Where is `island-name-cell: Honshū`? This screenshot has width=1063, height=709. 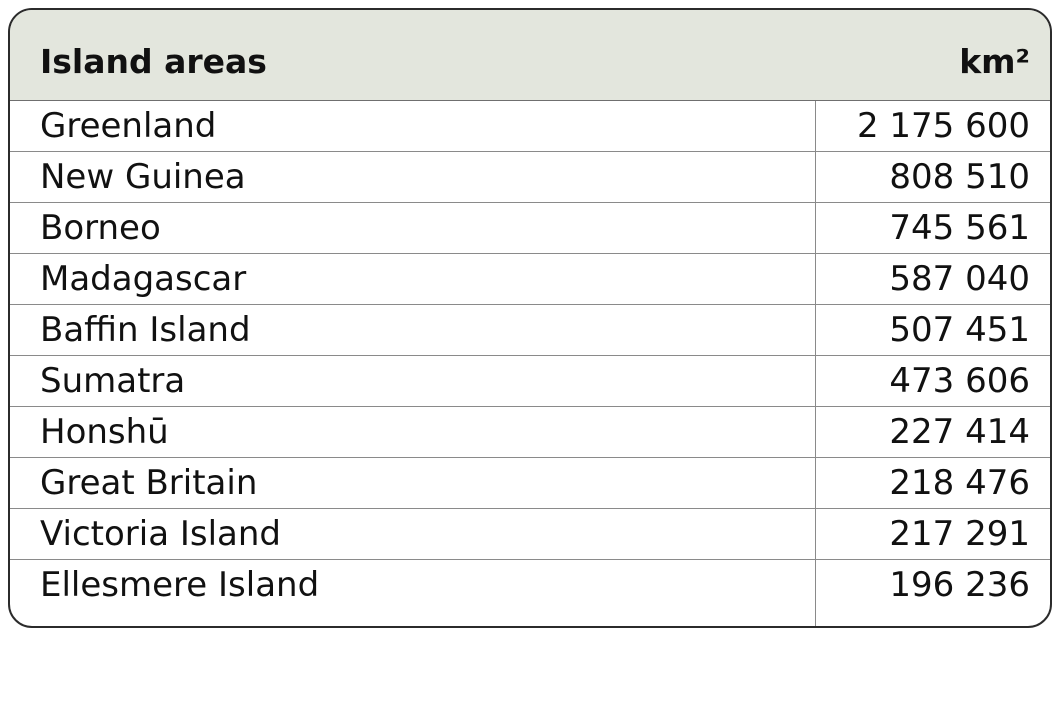
island-name-cell: Honshū is located at coordinates (104, 432).